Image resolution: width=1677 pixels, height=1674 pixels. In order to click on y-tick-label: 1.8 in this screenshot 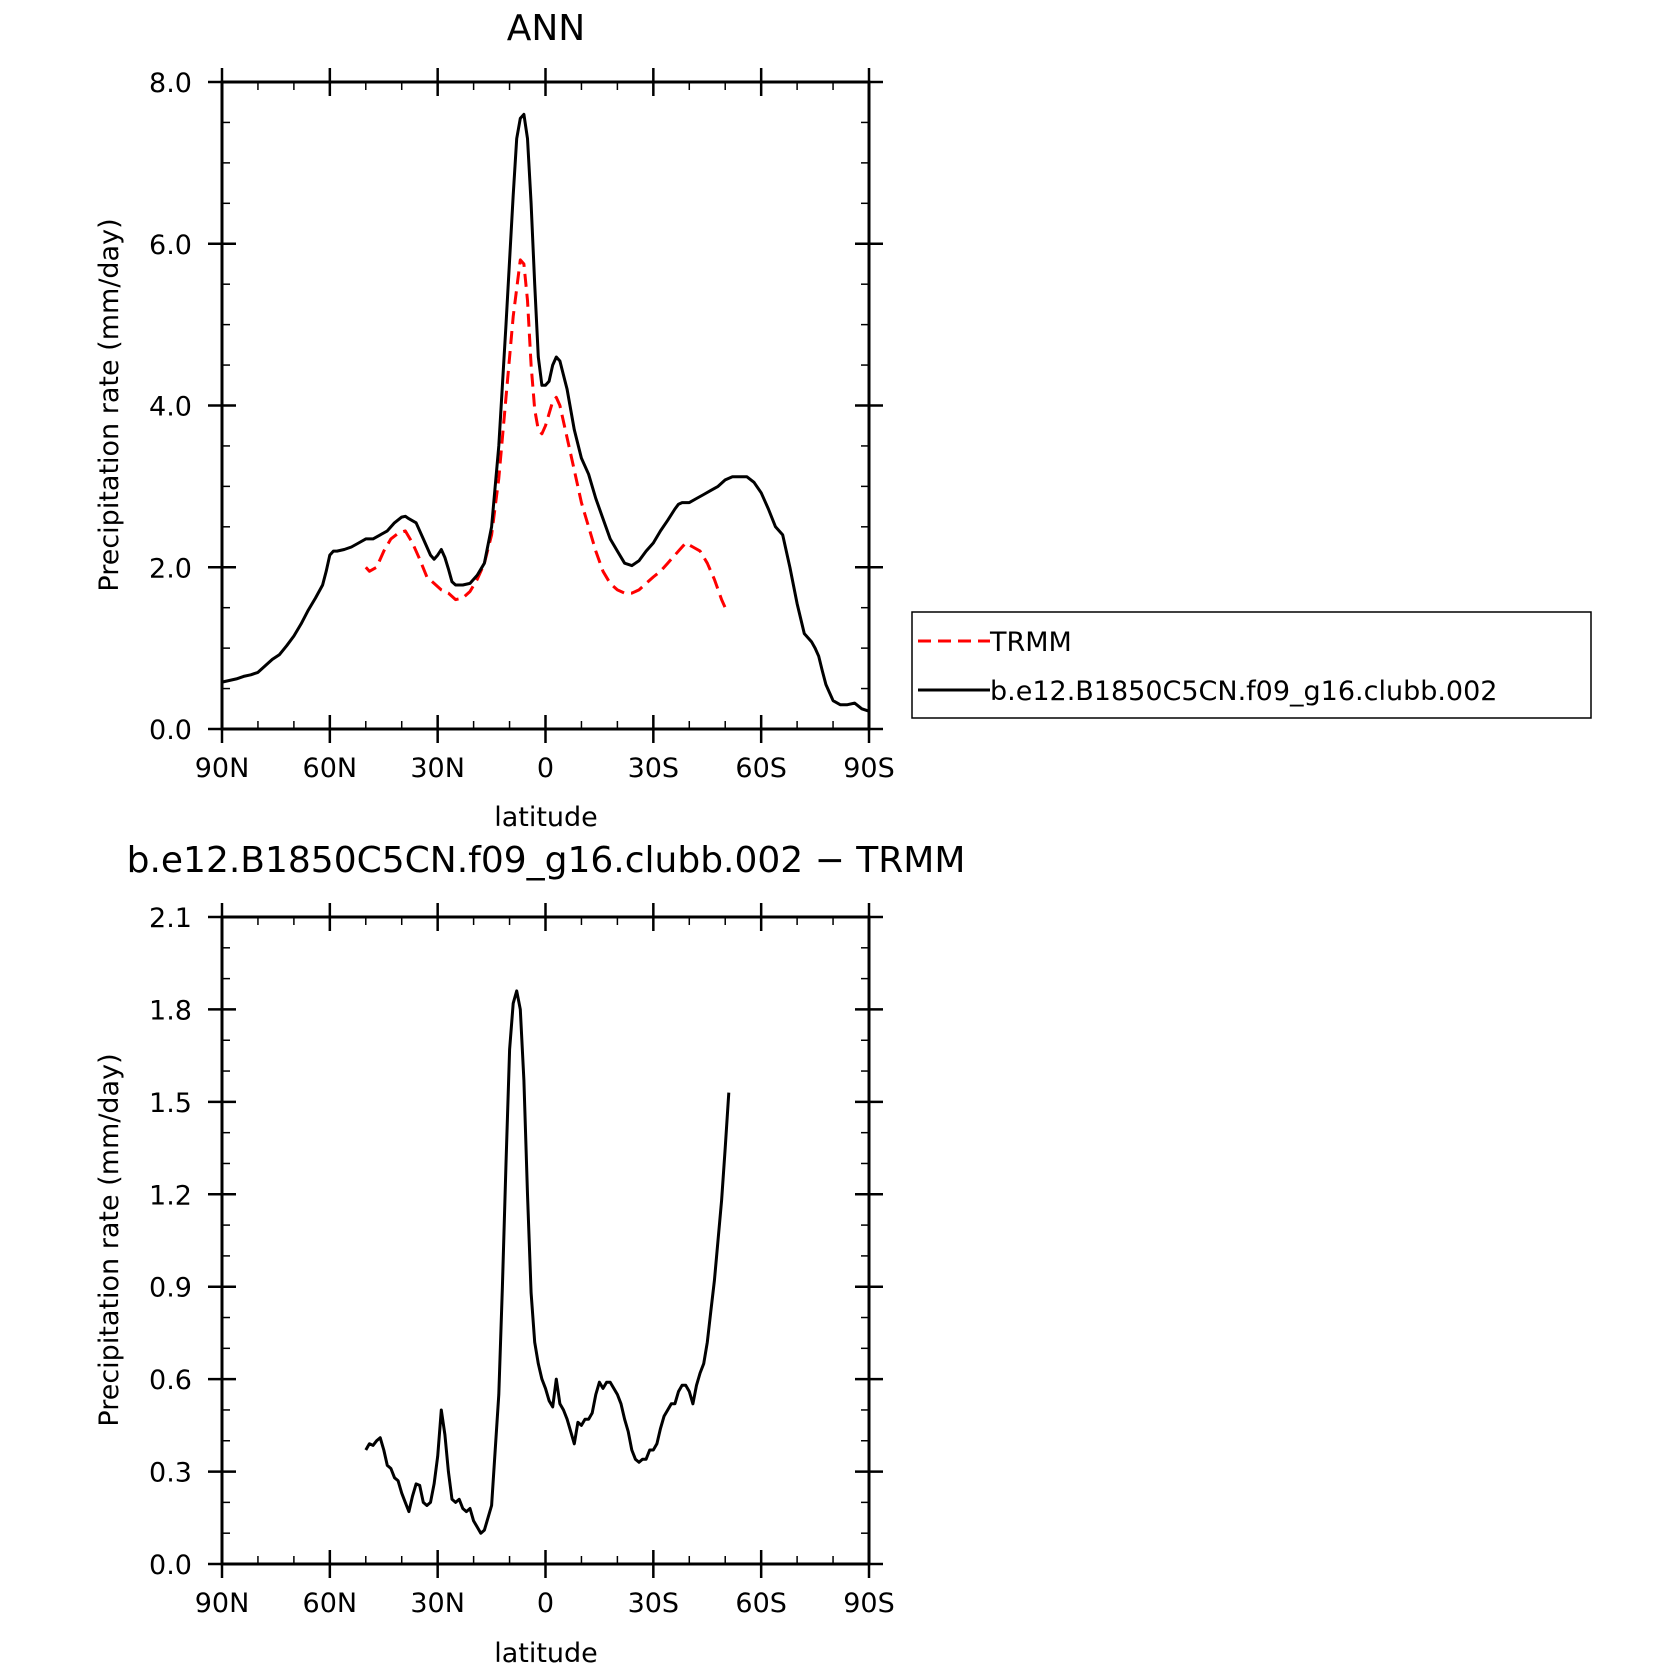, I will do `click(170, 1010)`.